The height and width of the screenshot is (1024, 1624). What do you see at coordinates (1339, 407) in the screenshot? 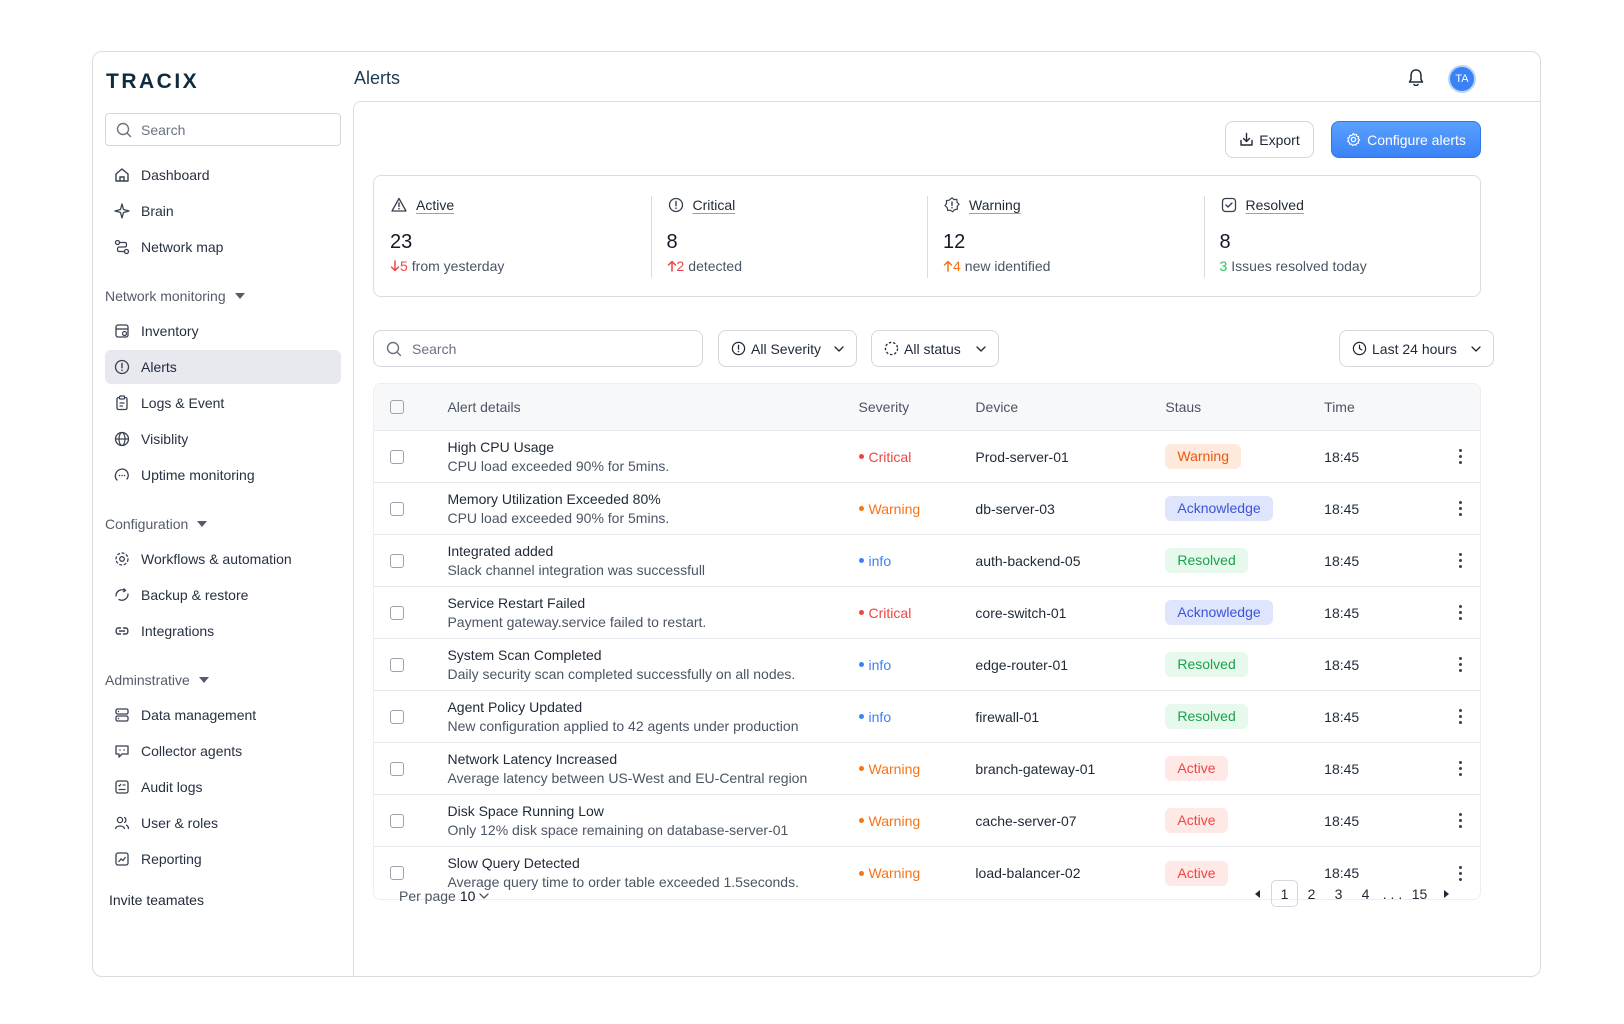
I see `header-time: Time` at bounding box center [1339, 407].